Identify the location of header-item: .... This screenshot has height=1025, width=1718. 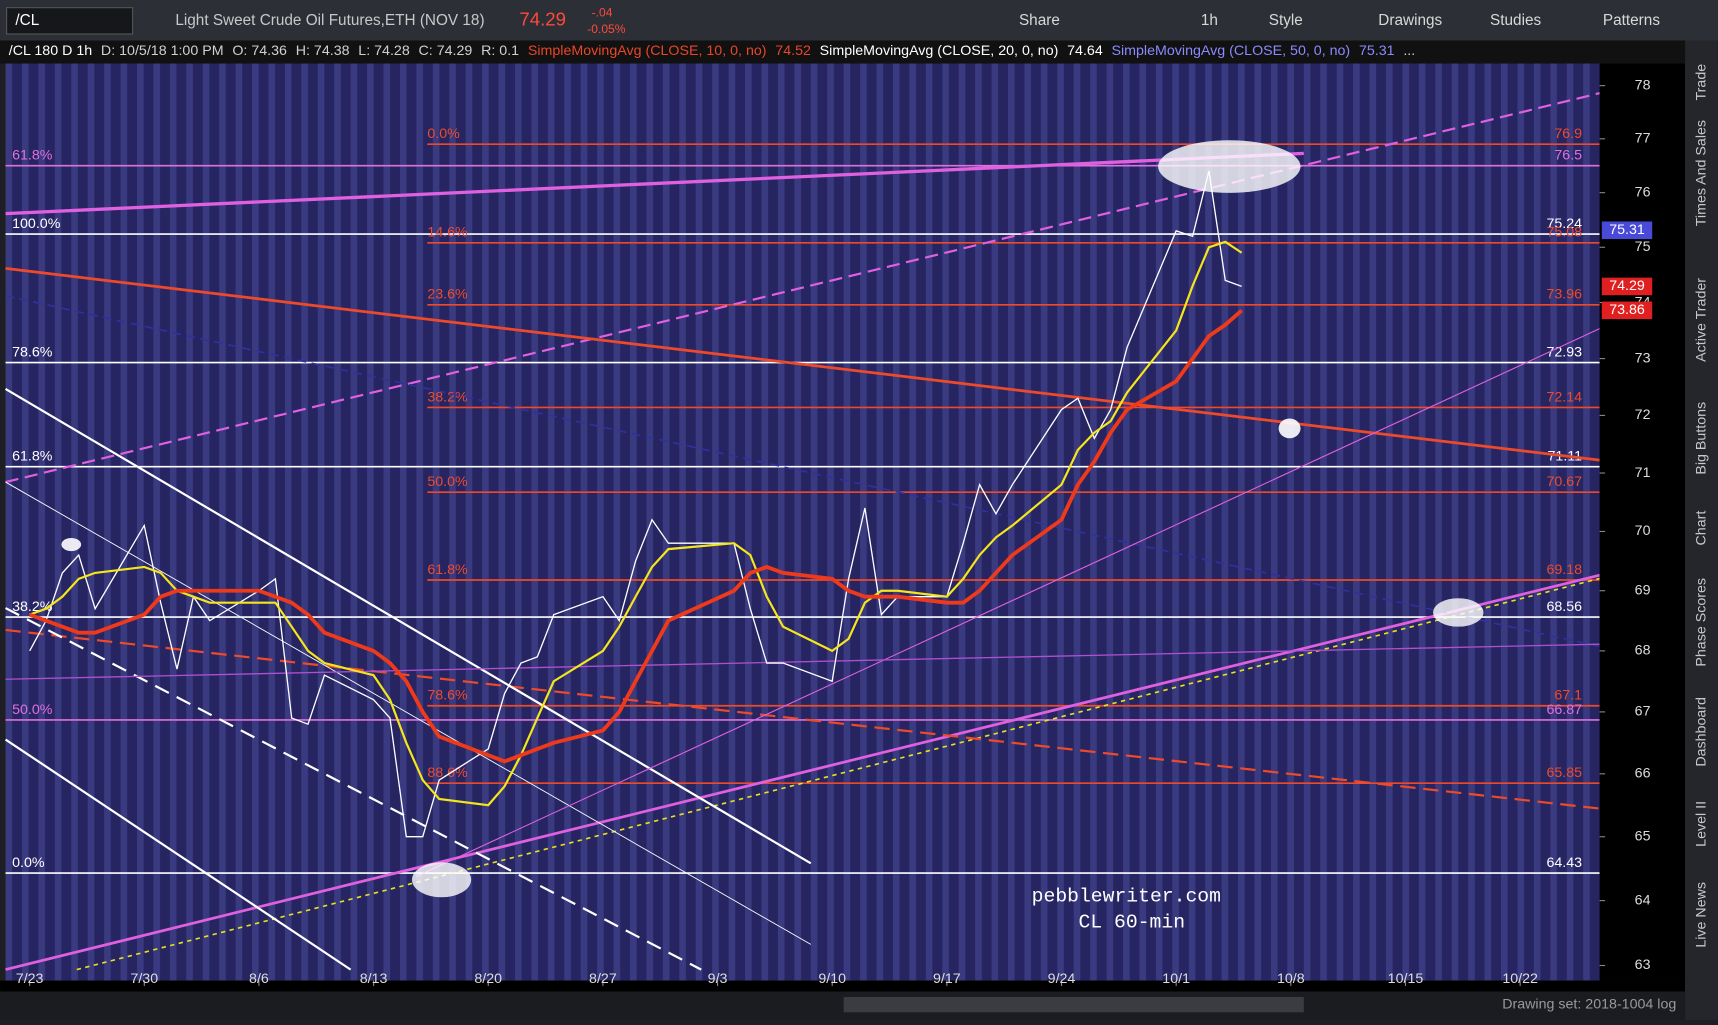
(1409, 51).